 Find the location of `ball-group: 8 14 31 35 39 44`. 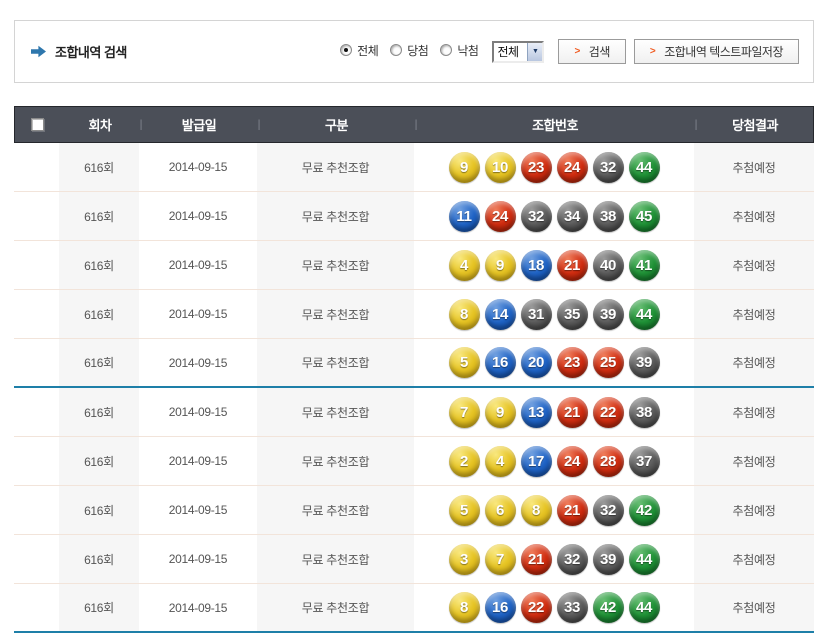

ball-group: 8 14 31 35 39 44 is located at coordinates (554, 314).